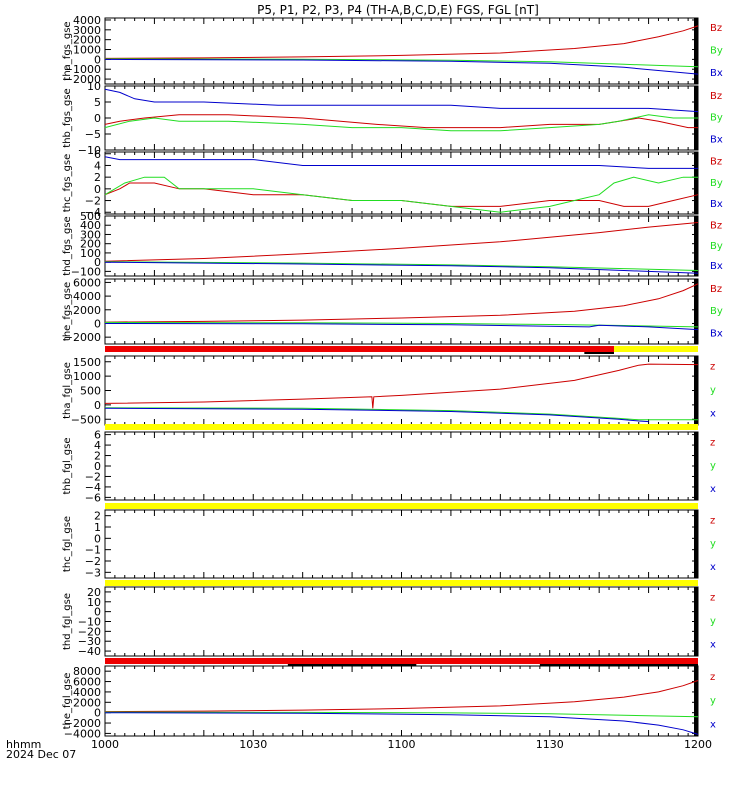 The width and height of the screenshot is (750, 800). What do you see at coordinates (67, 544) in the screenshot?
I see `panel-ylabel: thc_fgl_gse` at bounding box center [67, 544].